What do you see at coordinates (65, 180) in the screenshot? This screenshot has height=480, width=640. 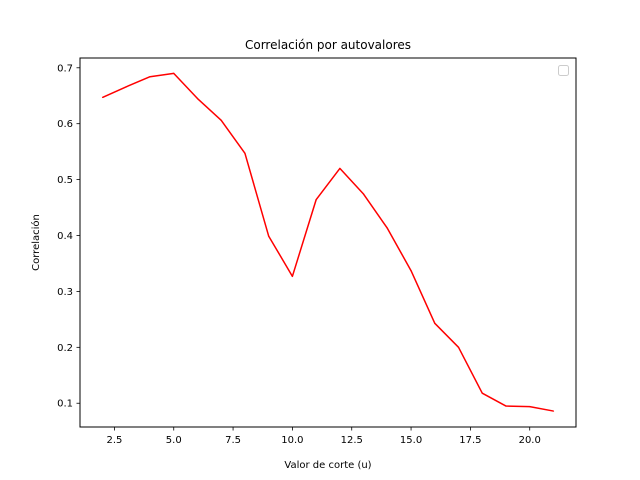 I see `y-tick-label: 0.5` at bounding box center [65, 180].